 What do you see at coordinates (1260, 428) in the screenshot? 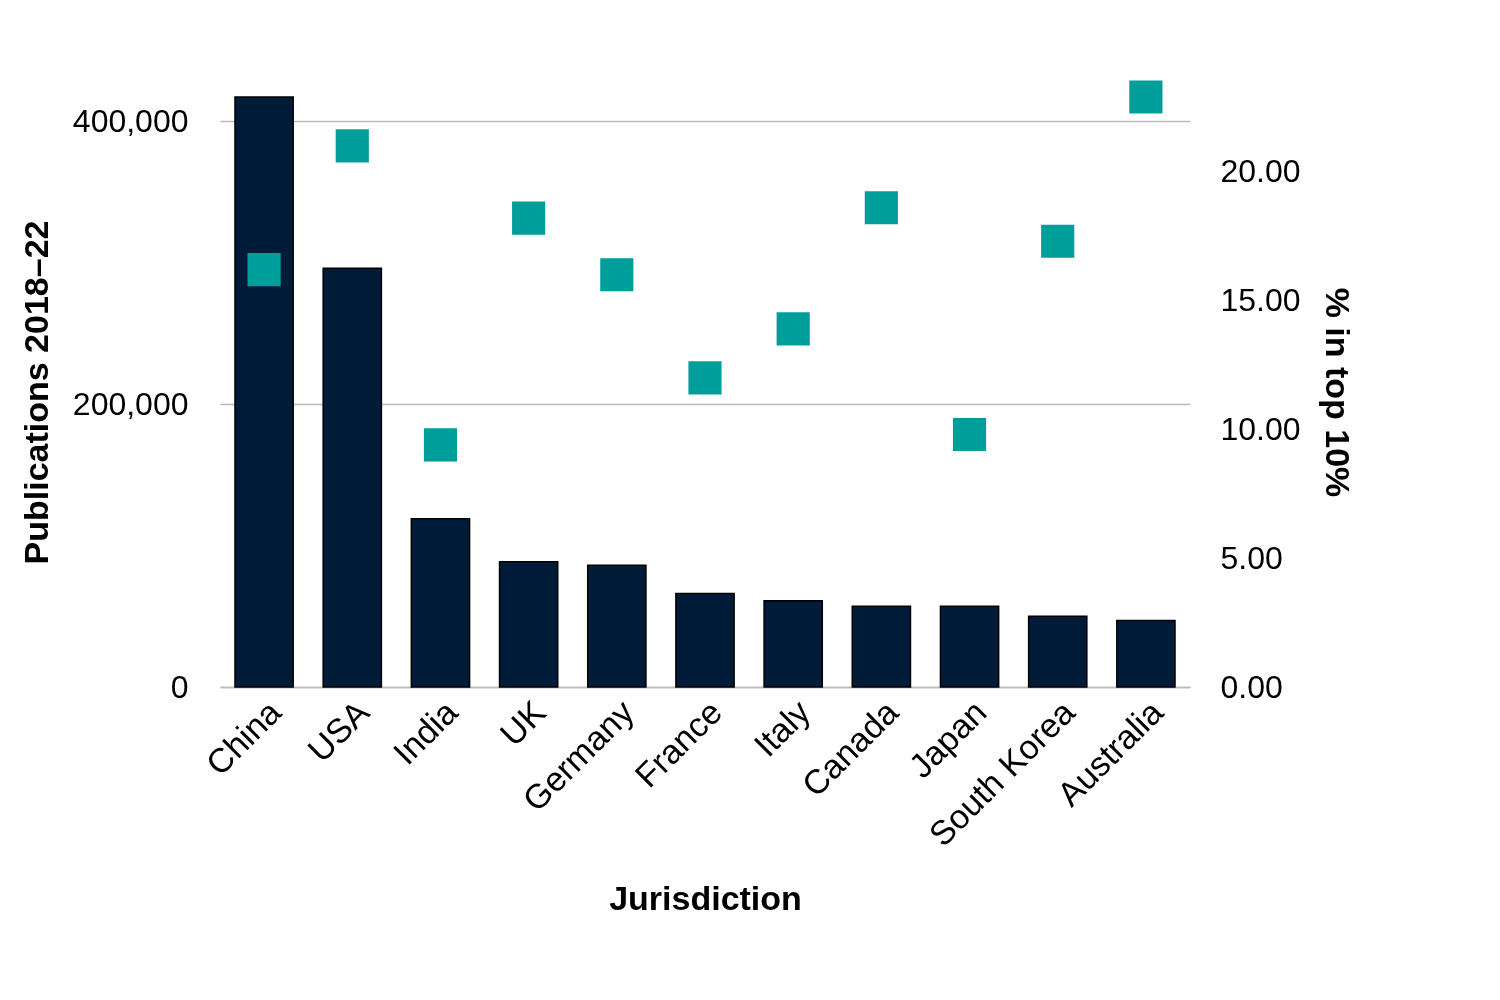
I see `y2-tick-label: 10.00` at bounding box center [1260, 428].